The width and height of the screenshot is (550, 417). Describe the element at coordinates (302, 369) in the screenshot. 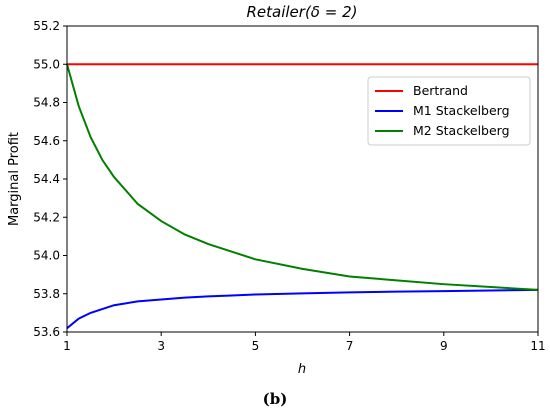

I see `x-axis-label: h` at that location.